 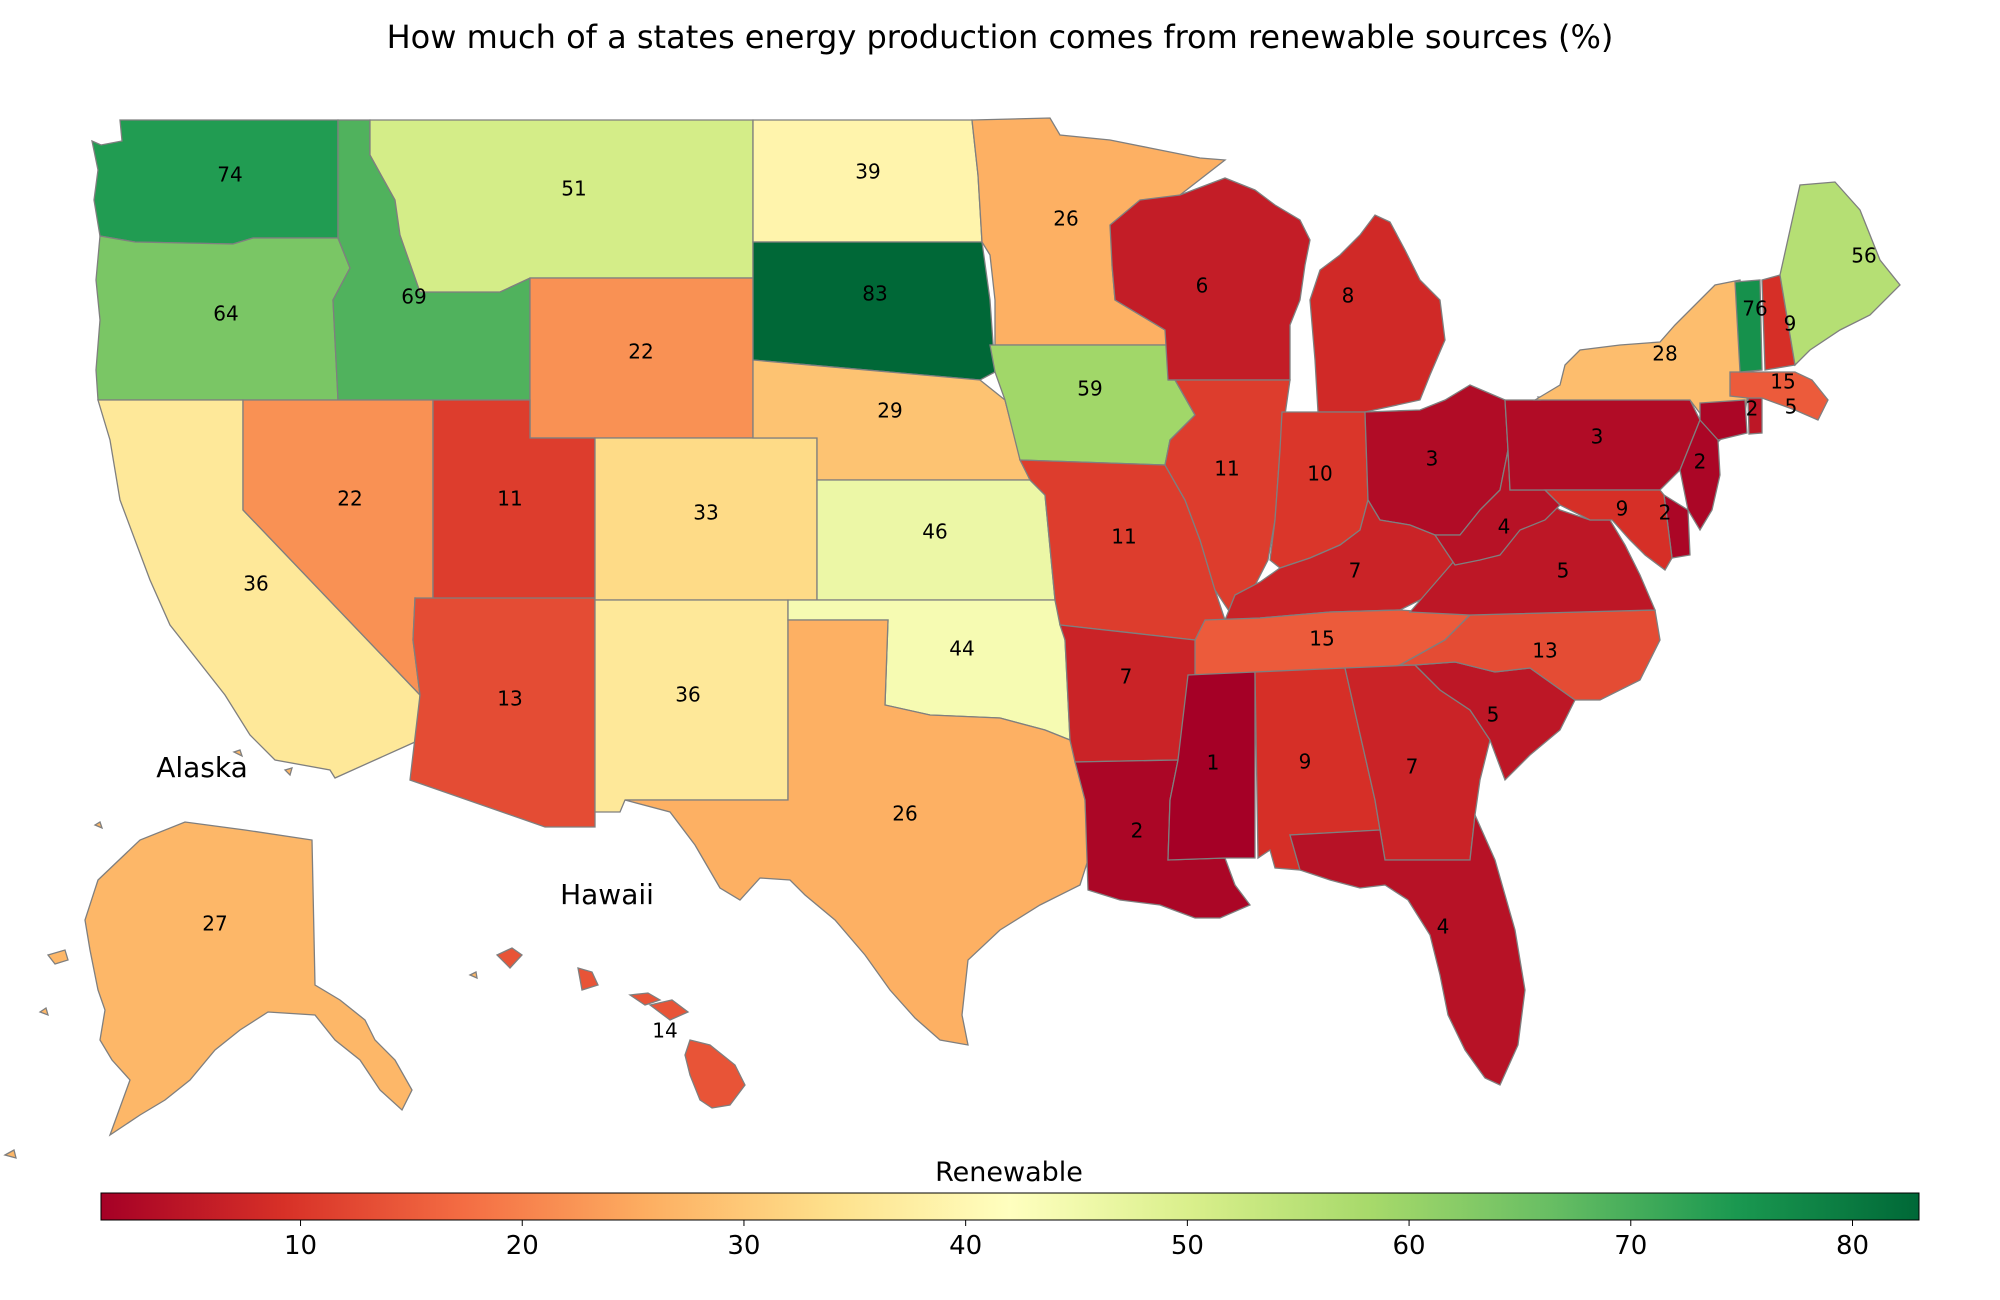 What do you see at coordinates (874, 294) in the screenshot?
I see `state-value-label-sd: 83` at bounding box center [874, 294].